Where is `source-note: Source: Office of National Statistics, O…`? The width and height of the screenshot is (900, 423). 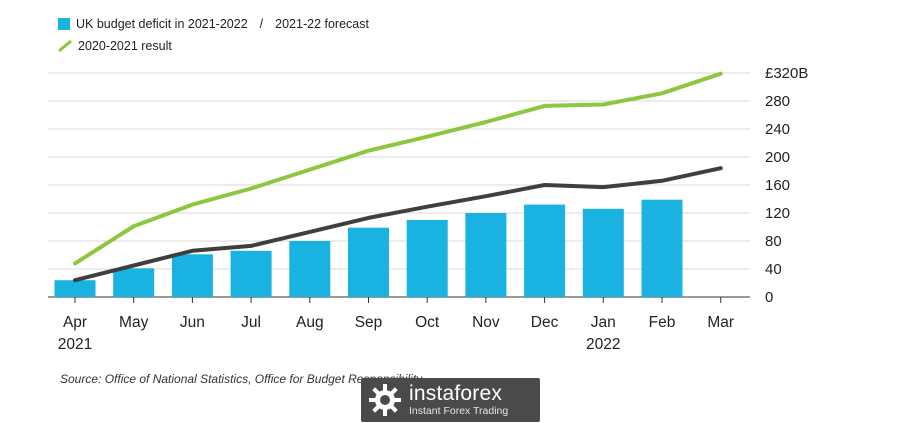 source-note: Source: Office of National Statistics, O… is located at coordinates (241, 379).